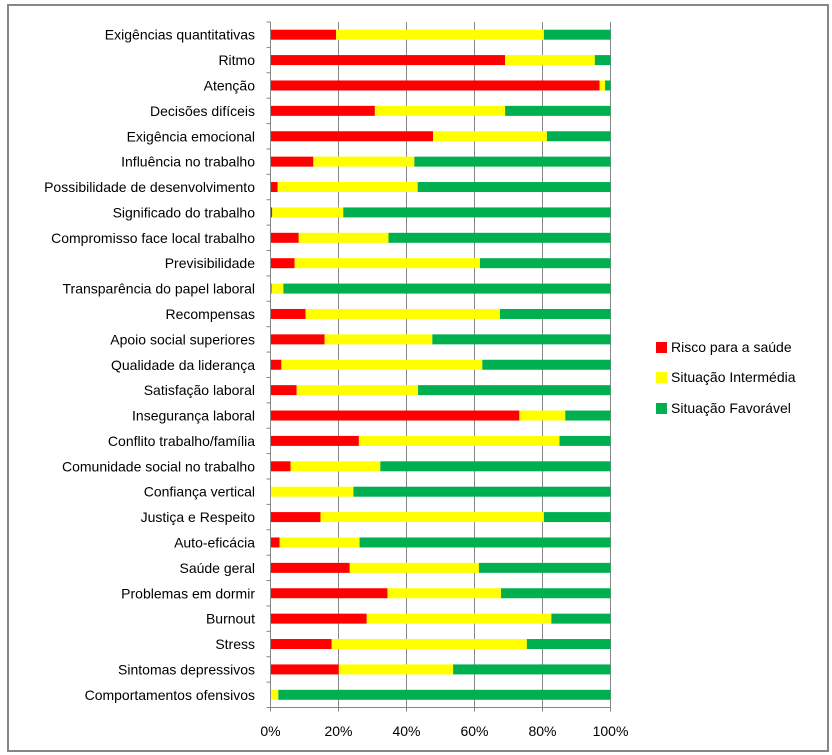 Image resolution: width=832 pixels, height=755 pixels. I want to click on legend-label: Situação Favorável, so click(731, 408).